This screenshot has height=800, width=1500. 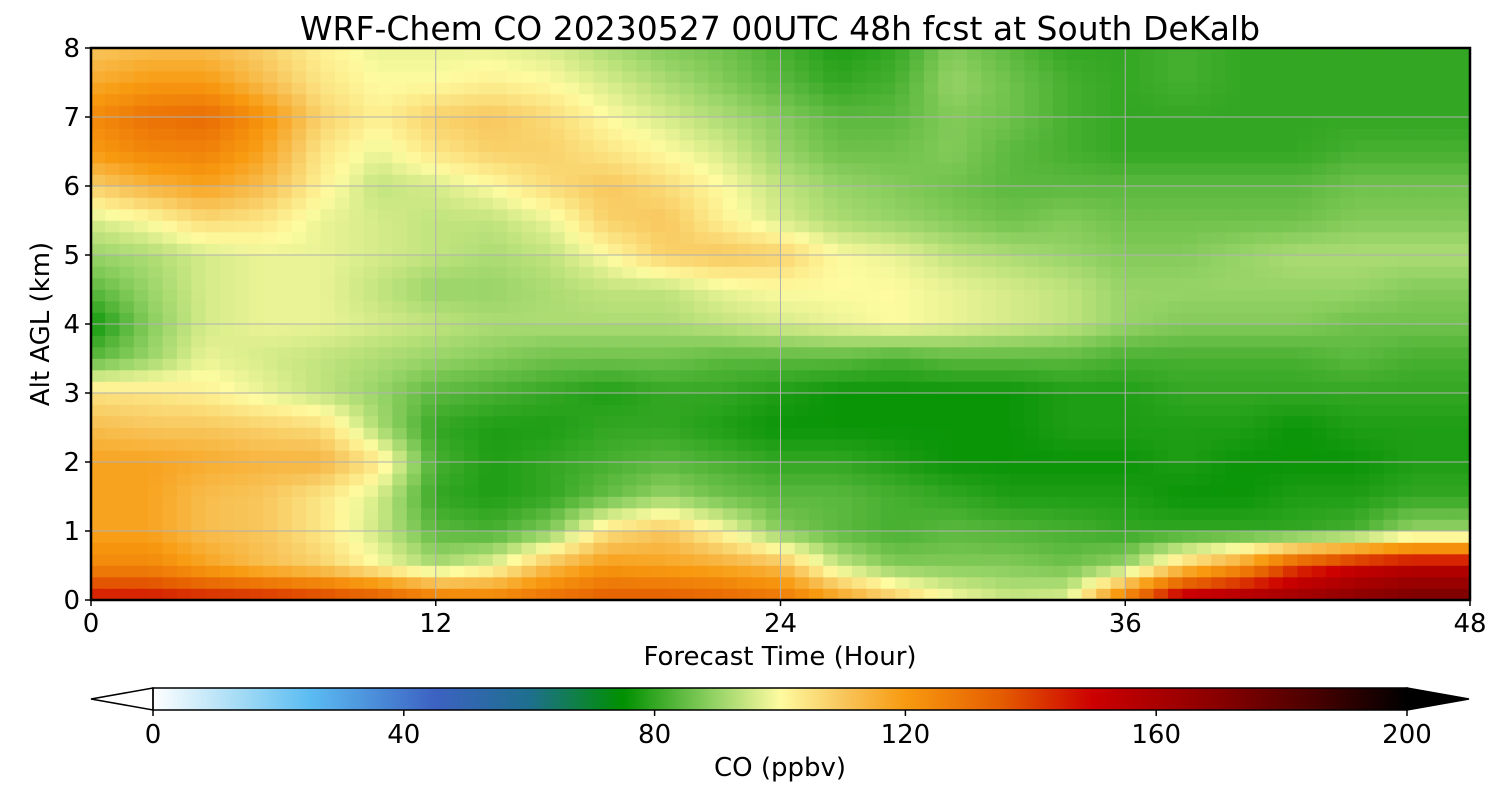 I want to click on y-axis-label: Alt AGL (km), so click(x=41, y=324).